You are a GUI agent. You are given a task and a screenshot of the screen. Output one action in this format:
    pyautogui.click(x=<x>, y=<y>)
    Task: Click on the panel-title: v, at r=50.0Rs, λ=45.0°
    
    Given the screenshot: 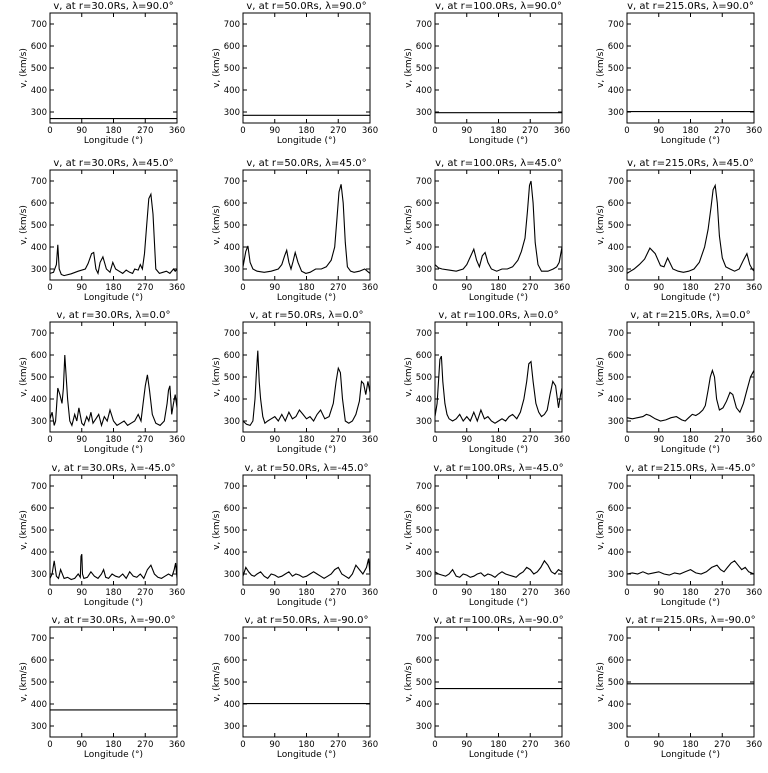 What is the action you would take?
    pyautogui.click(x=306, y=163)
    